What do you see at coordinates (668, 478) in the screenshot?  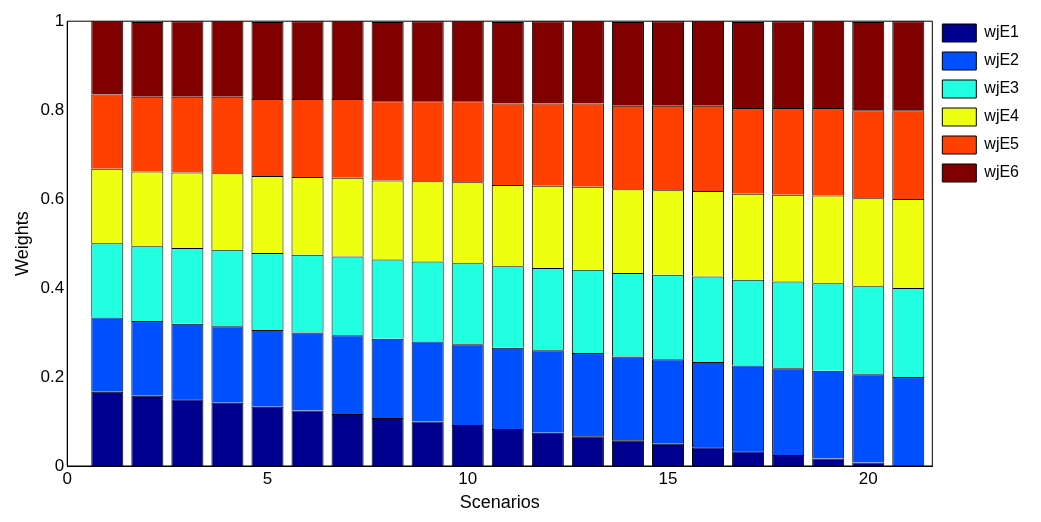 I see `x-tick-label: 15` at bounding box center [668, 478].